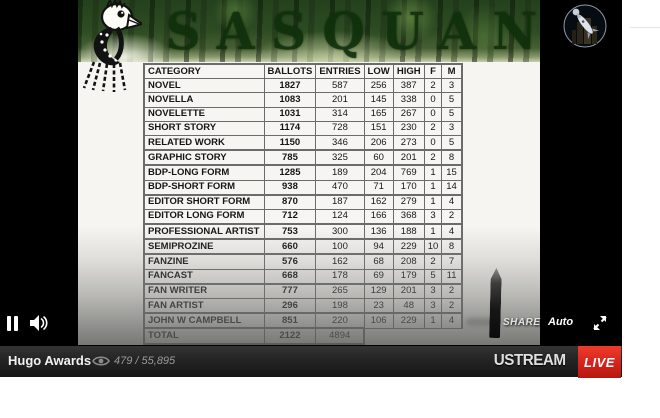  What do you see at coordinates (340, 86) in the screenshot?
I see `value-cell: 587` at bounding box center [340, 86].